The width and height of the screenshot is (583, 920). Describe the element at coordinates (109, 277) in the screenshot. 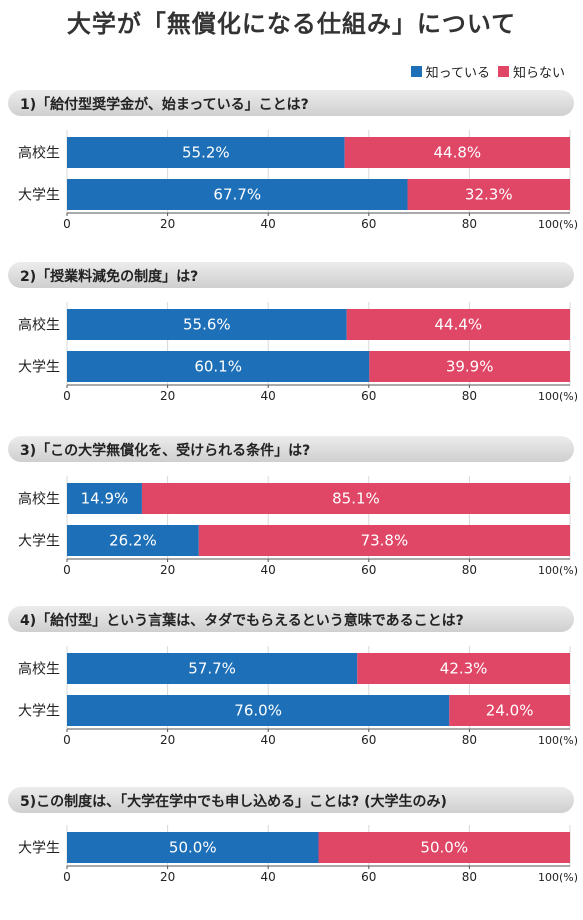

I see `question-title-2: 2)「授業料減免の制度」は?` at that location.